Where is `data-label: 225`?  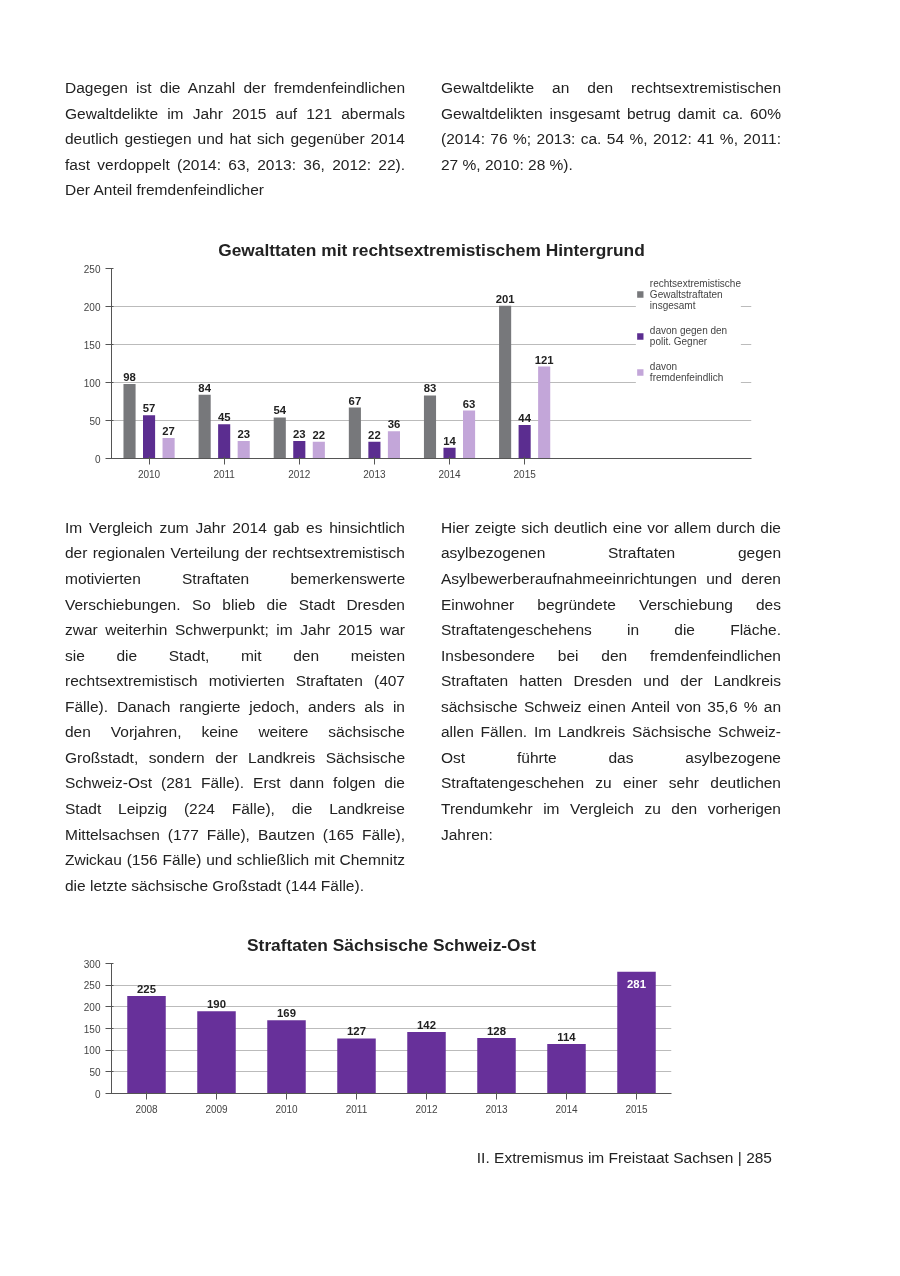
data-label: 225 is located at coordinates (146, 989).